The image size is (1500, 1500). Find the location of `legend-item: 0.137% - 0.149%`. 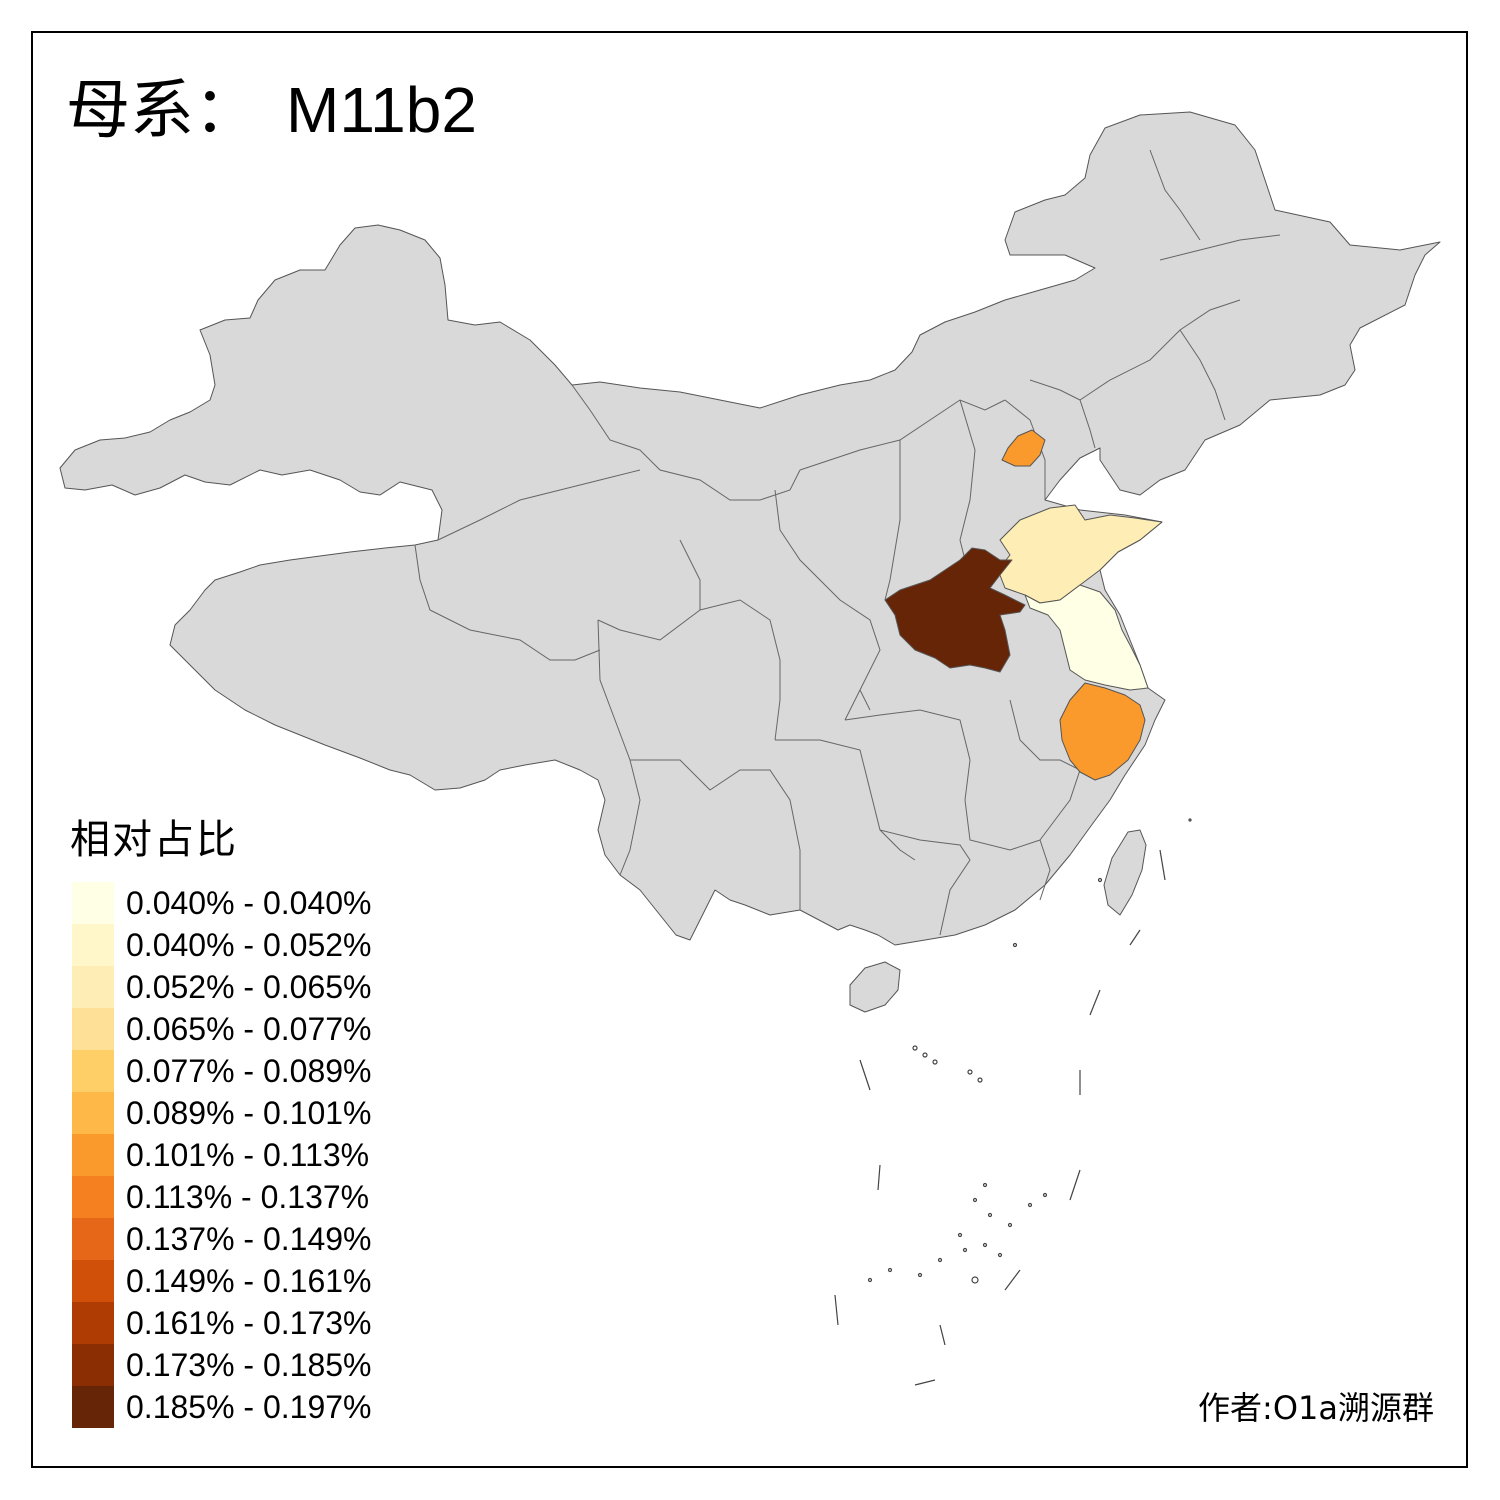

legend-item: 0.137% - 0.149% is located at coordinates (222, 1239).